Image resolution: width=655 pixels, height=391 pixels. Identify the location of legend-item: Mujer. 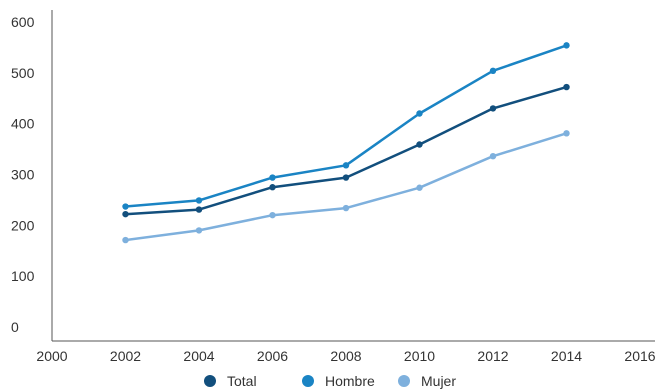
(427, 381).